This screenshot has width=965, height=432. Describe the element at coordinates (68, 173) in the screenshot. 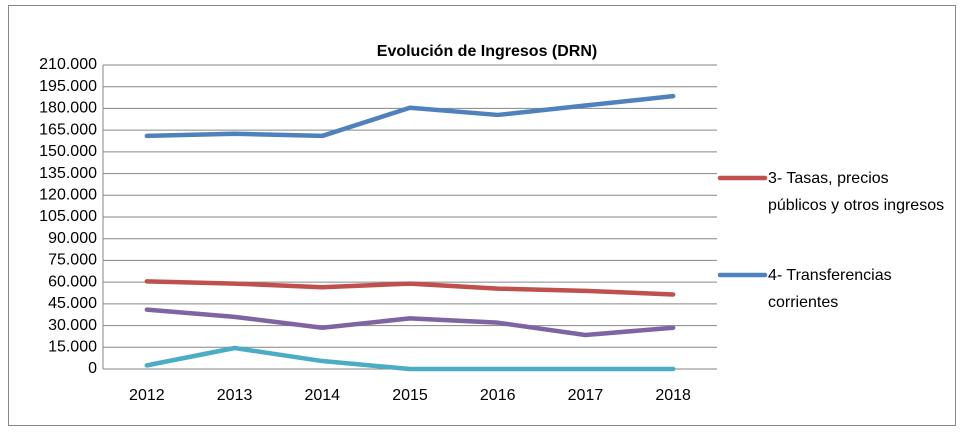

I see `y-tick-label: 135.000` at that location.